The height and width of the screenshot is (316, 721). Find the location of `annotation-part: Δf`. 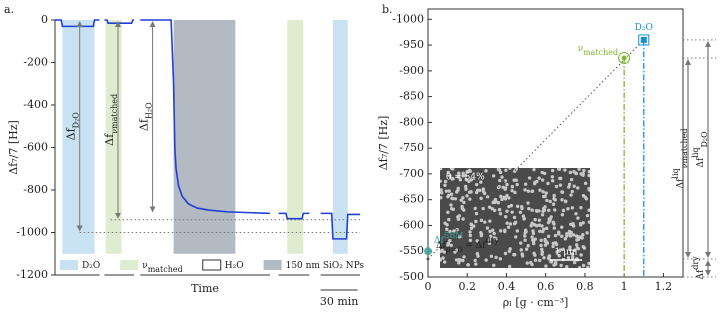

annotation-part: Δf is located at coordinates (144, 124).